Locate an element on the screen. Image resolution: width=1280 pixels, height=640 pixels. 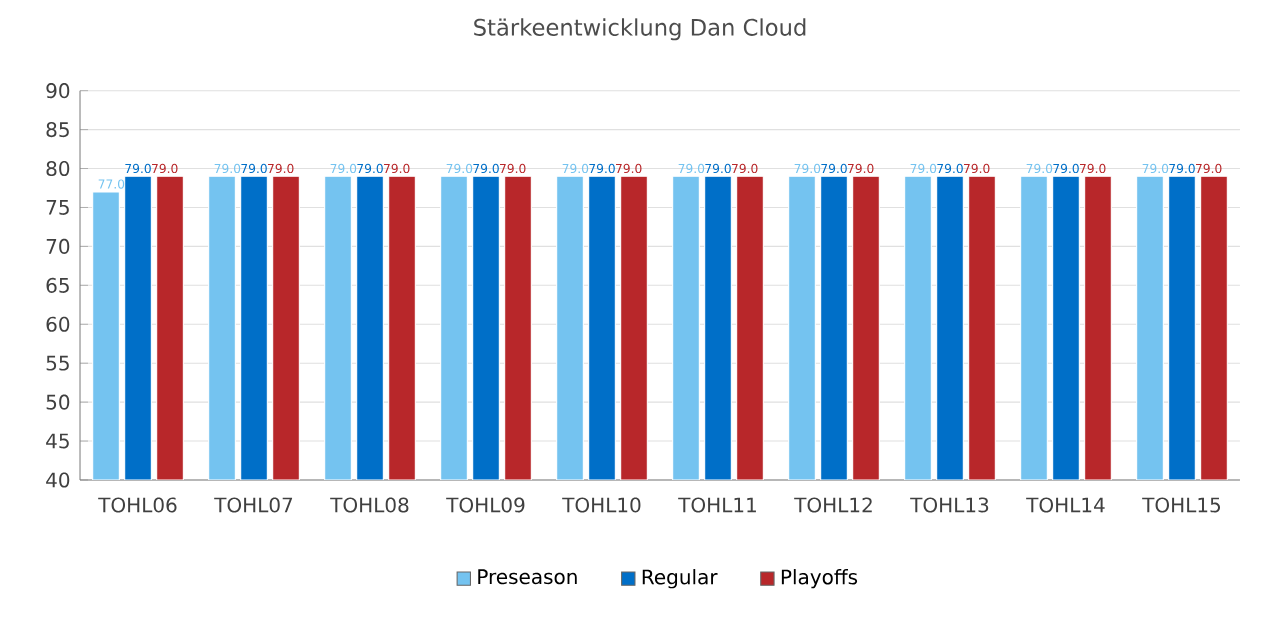
x-tick-label: TOHL09 is located at coordinates (485, 505).